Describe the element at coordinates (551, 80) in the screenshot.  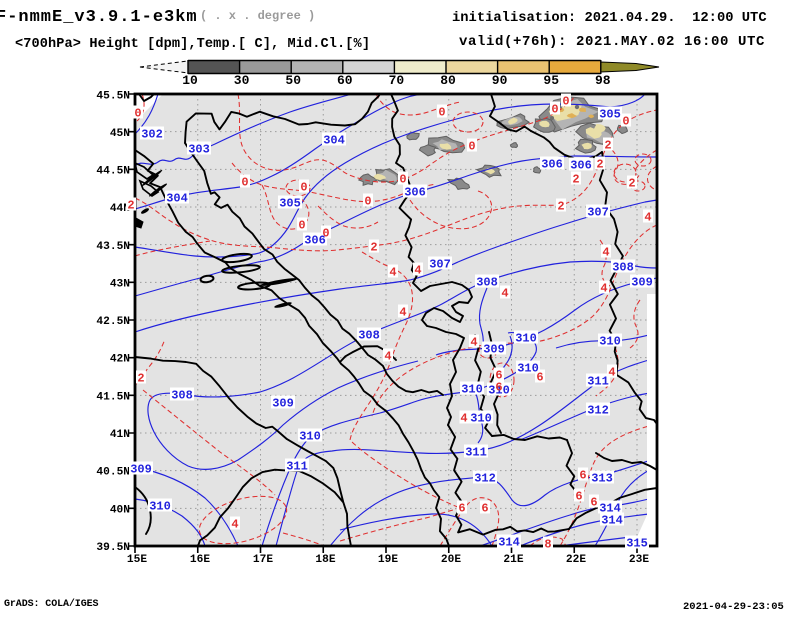
I see `svg-text: 95` at that location.